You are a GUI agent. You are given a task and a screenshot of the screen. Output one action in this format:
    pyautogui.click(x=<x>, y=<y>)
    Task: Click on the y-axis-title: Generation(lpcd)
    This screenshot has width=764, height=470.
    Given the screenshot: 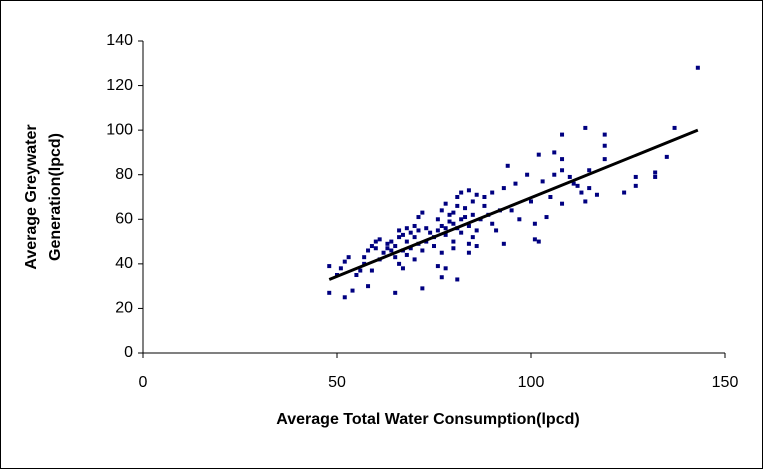 What is the action you would take?
    pyautogui.click(x=55, y=197)
    